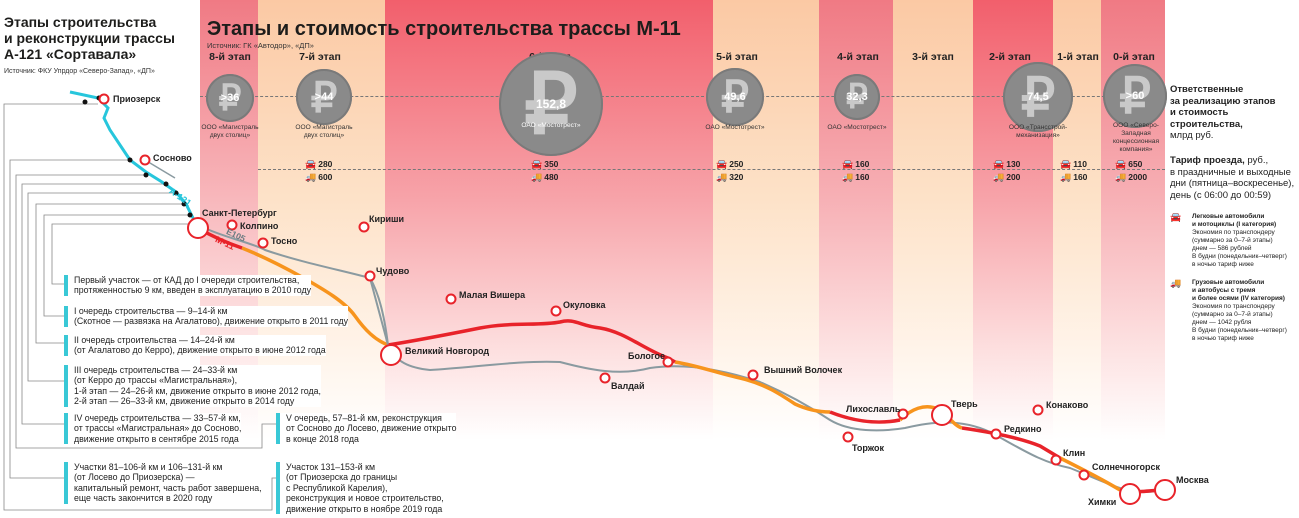  What do you see at coordinates (1135, 164) in the screenshot?
I see `tariff-value: 650` at bounding box center [1135, 164].